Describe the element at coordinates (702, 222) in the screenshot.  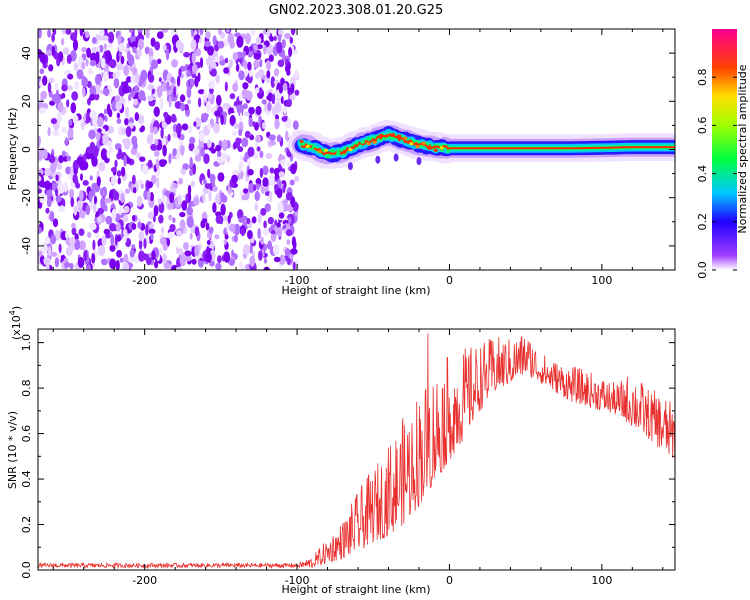
I see `colorbar-tick-label: 0.2` at that location.